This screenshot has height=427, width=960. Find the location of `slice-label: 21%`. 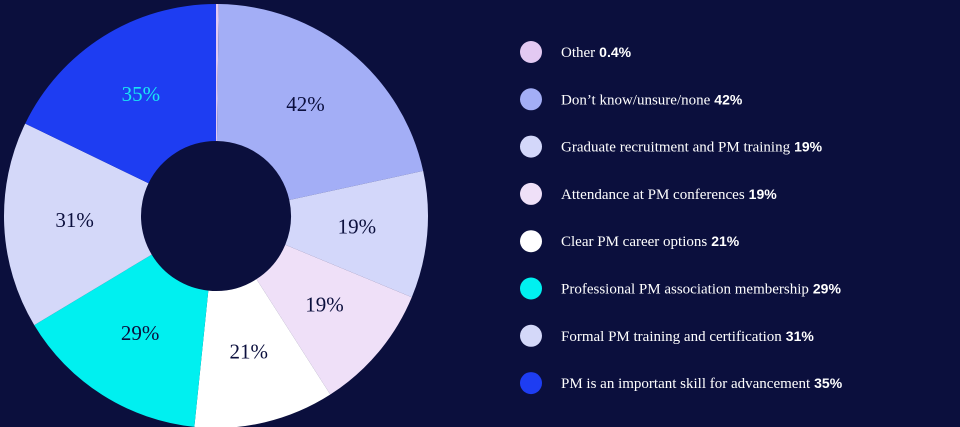

slice-label: 21% is located at coordinates (248, 351).